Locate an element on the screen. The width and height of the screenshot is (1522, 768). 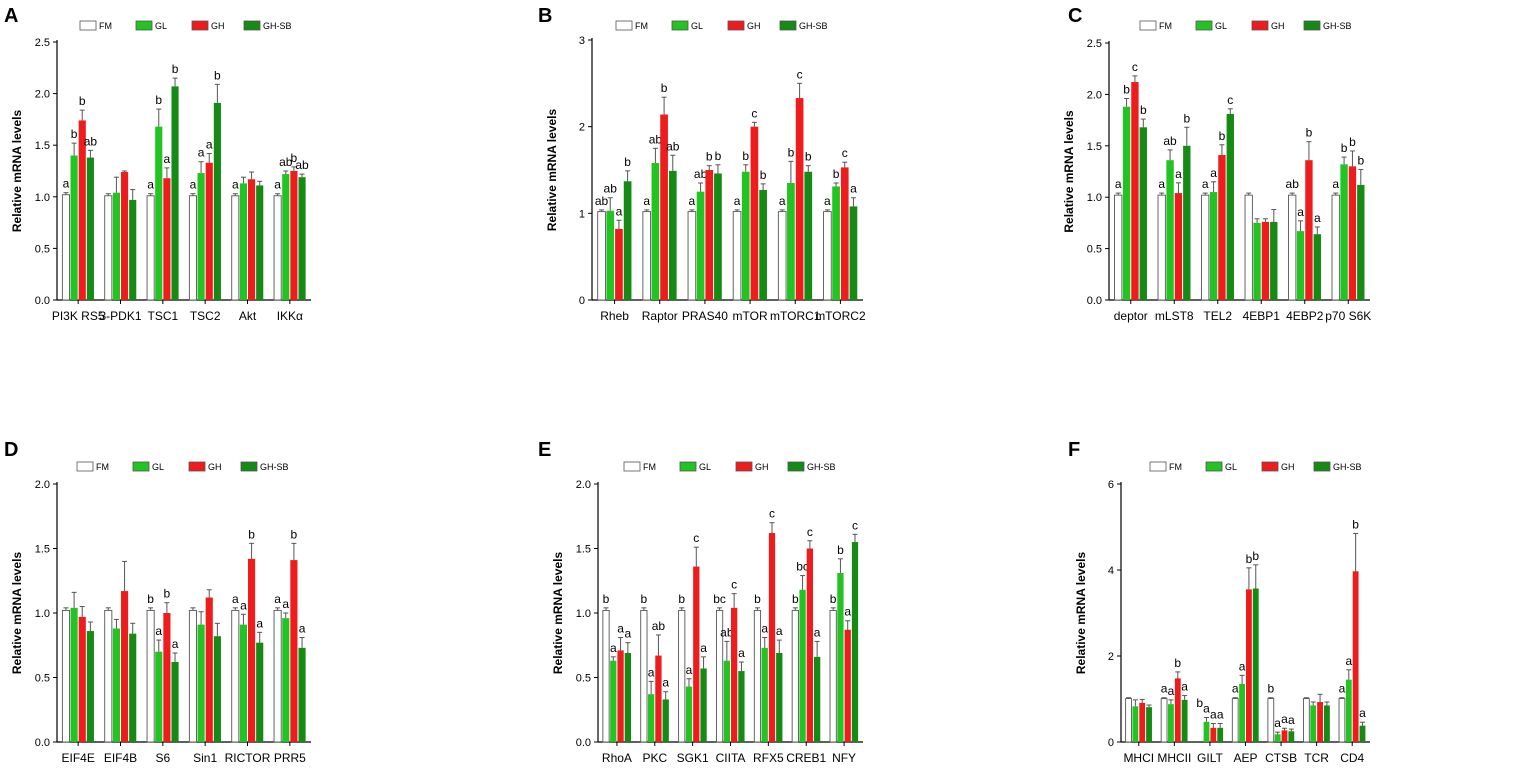
legend: FM GL GH GH-SB is located at coordinates (729, 466).